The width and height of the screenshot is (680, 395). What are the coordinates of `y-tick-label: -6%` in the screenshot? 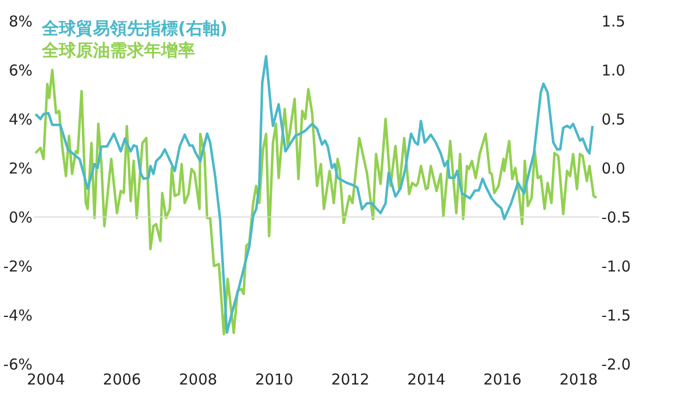 It's located at (17, 365).